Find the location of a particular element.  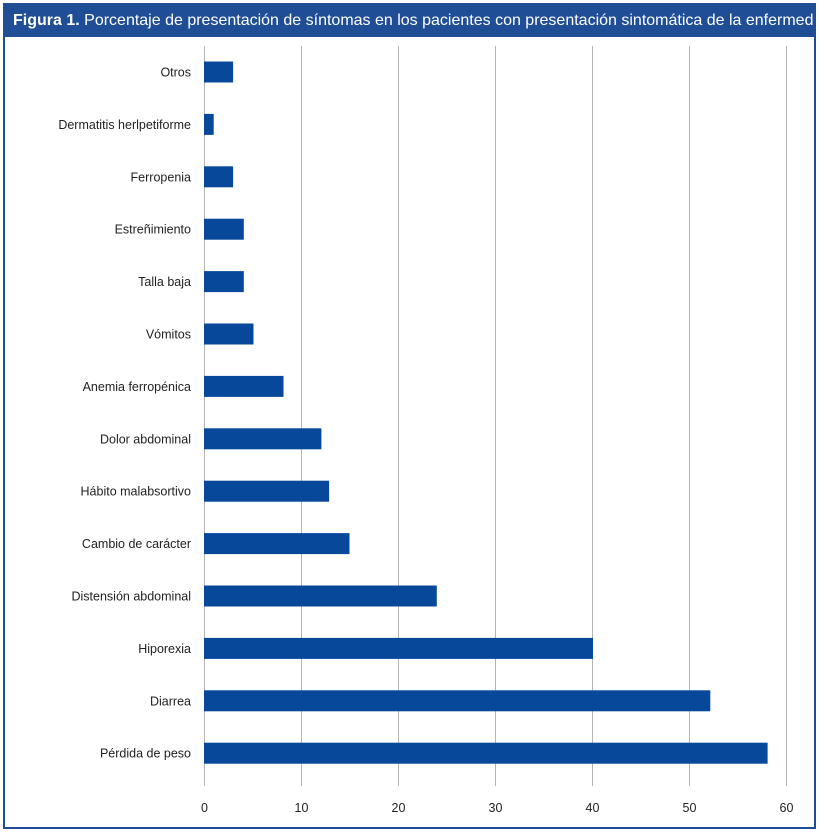

category-label: Distensión abdominal is located at coordinates (131, 597).